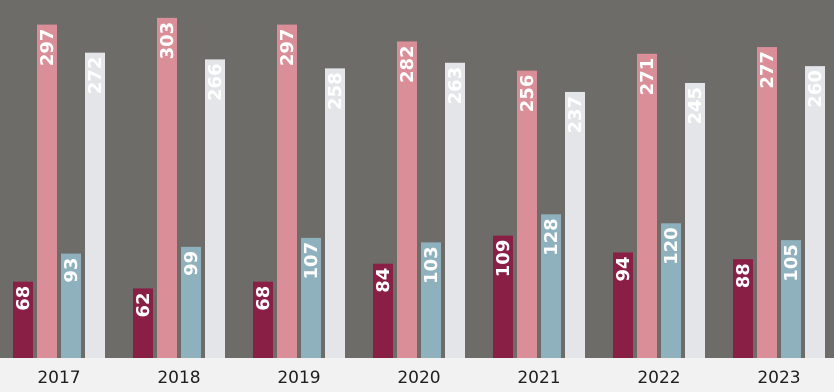 Image resolution: width=834 pixels, height=392 pixels. Describe the element at coordinates (647, 206) in the screenshot. I see `bar-2022-s2` at that location.